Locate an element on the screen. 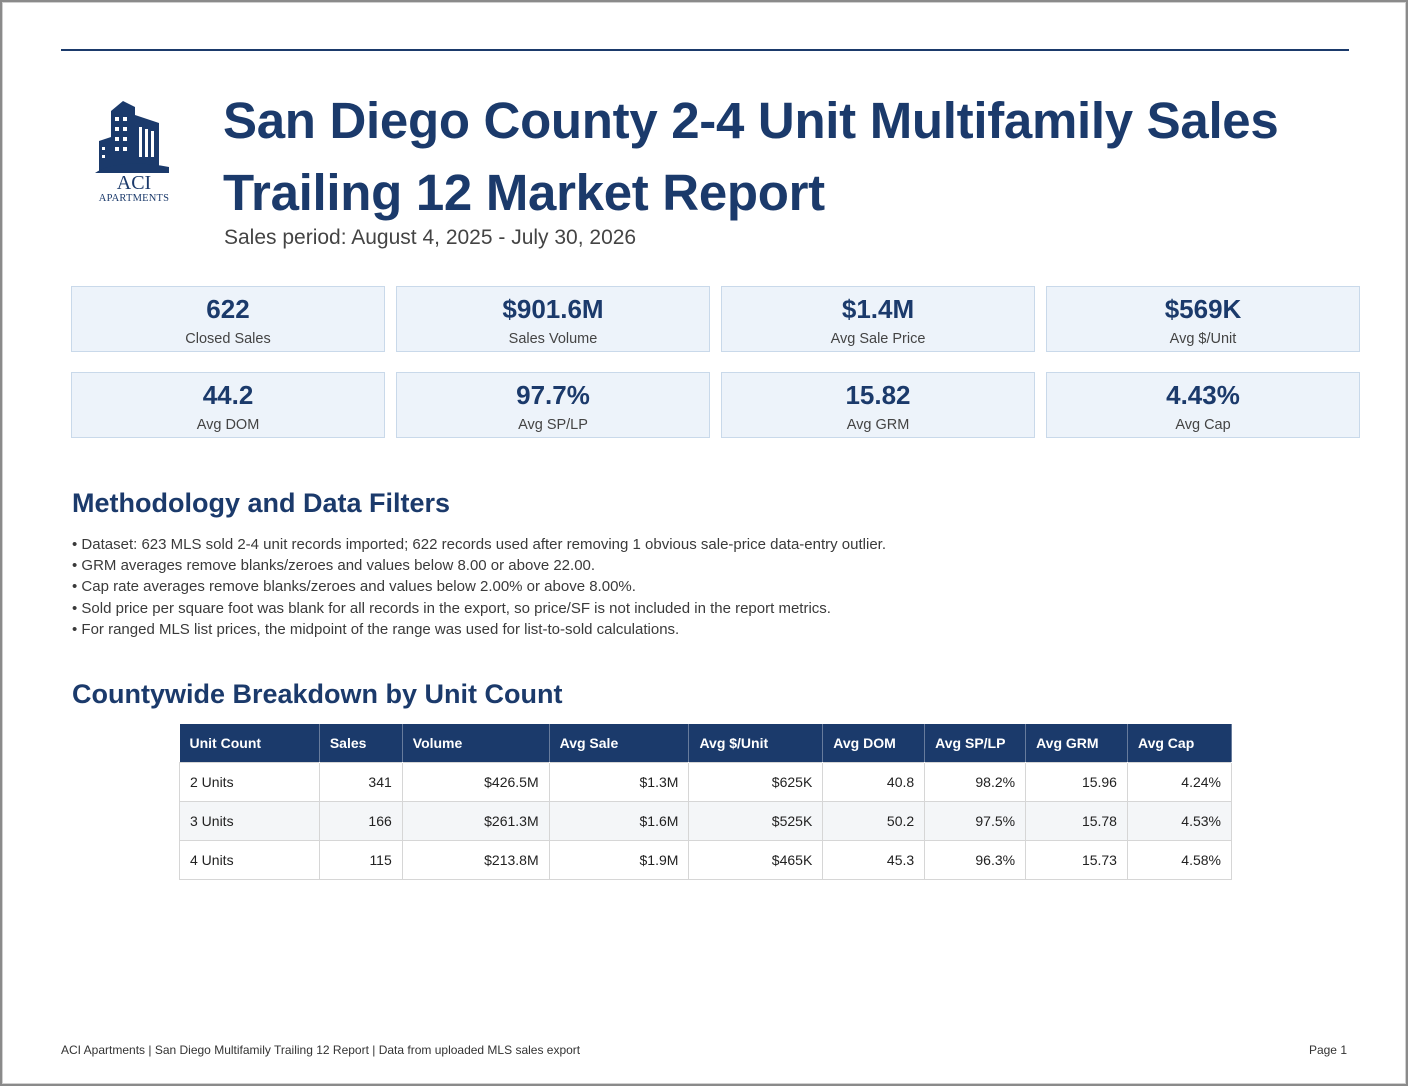 This screenshot has width=1408, height=1086. kpi-value: 97.7% is located at coordinates (553, 395).